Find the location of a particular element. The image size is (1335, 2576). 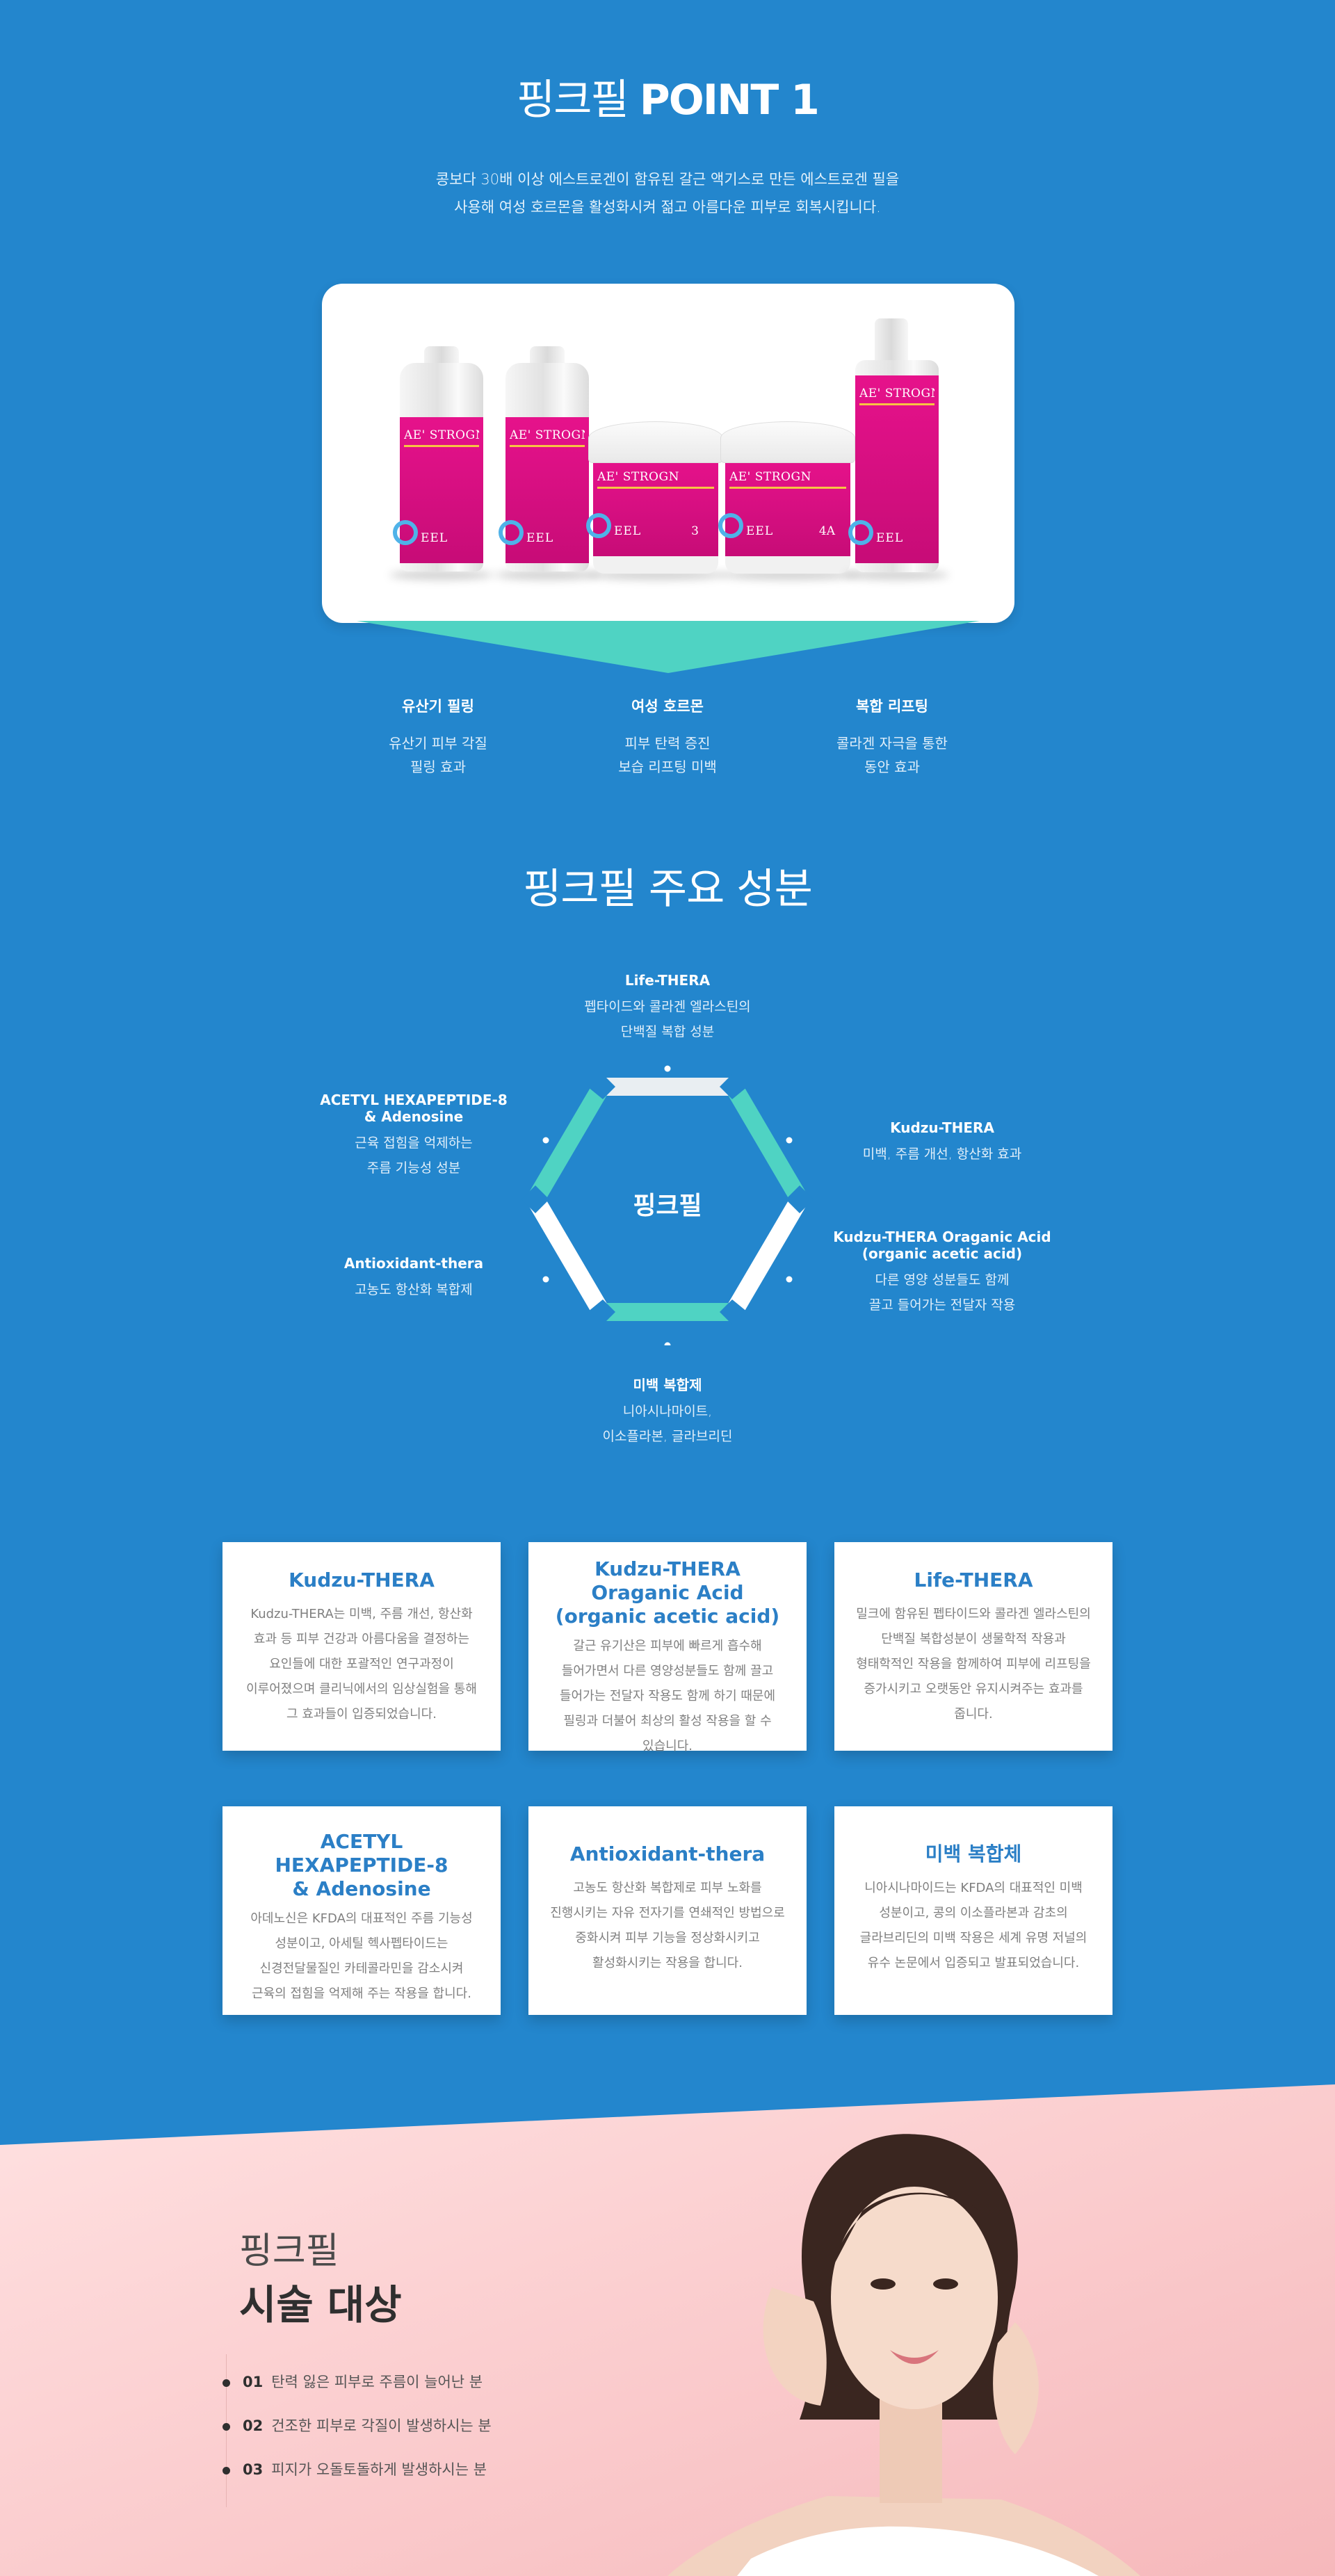

ingredient-desc: 고농도 항산화 복합제 is located at coordinates (414, 1289).